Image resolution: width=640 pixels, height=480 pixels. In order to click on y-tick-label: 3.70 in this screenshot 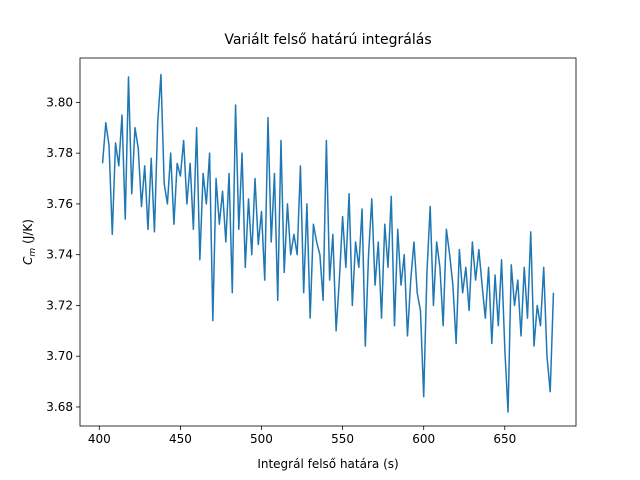, I will do `click(59, 356)`.